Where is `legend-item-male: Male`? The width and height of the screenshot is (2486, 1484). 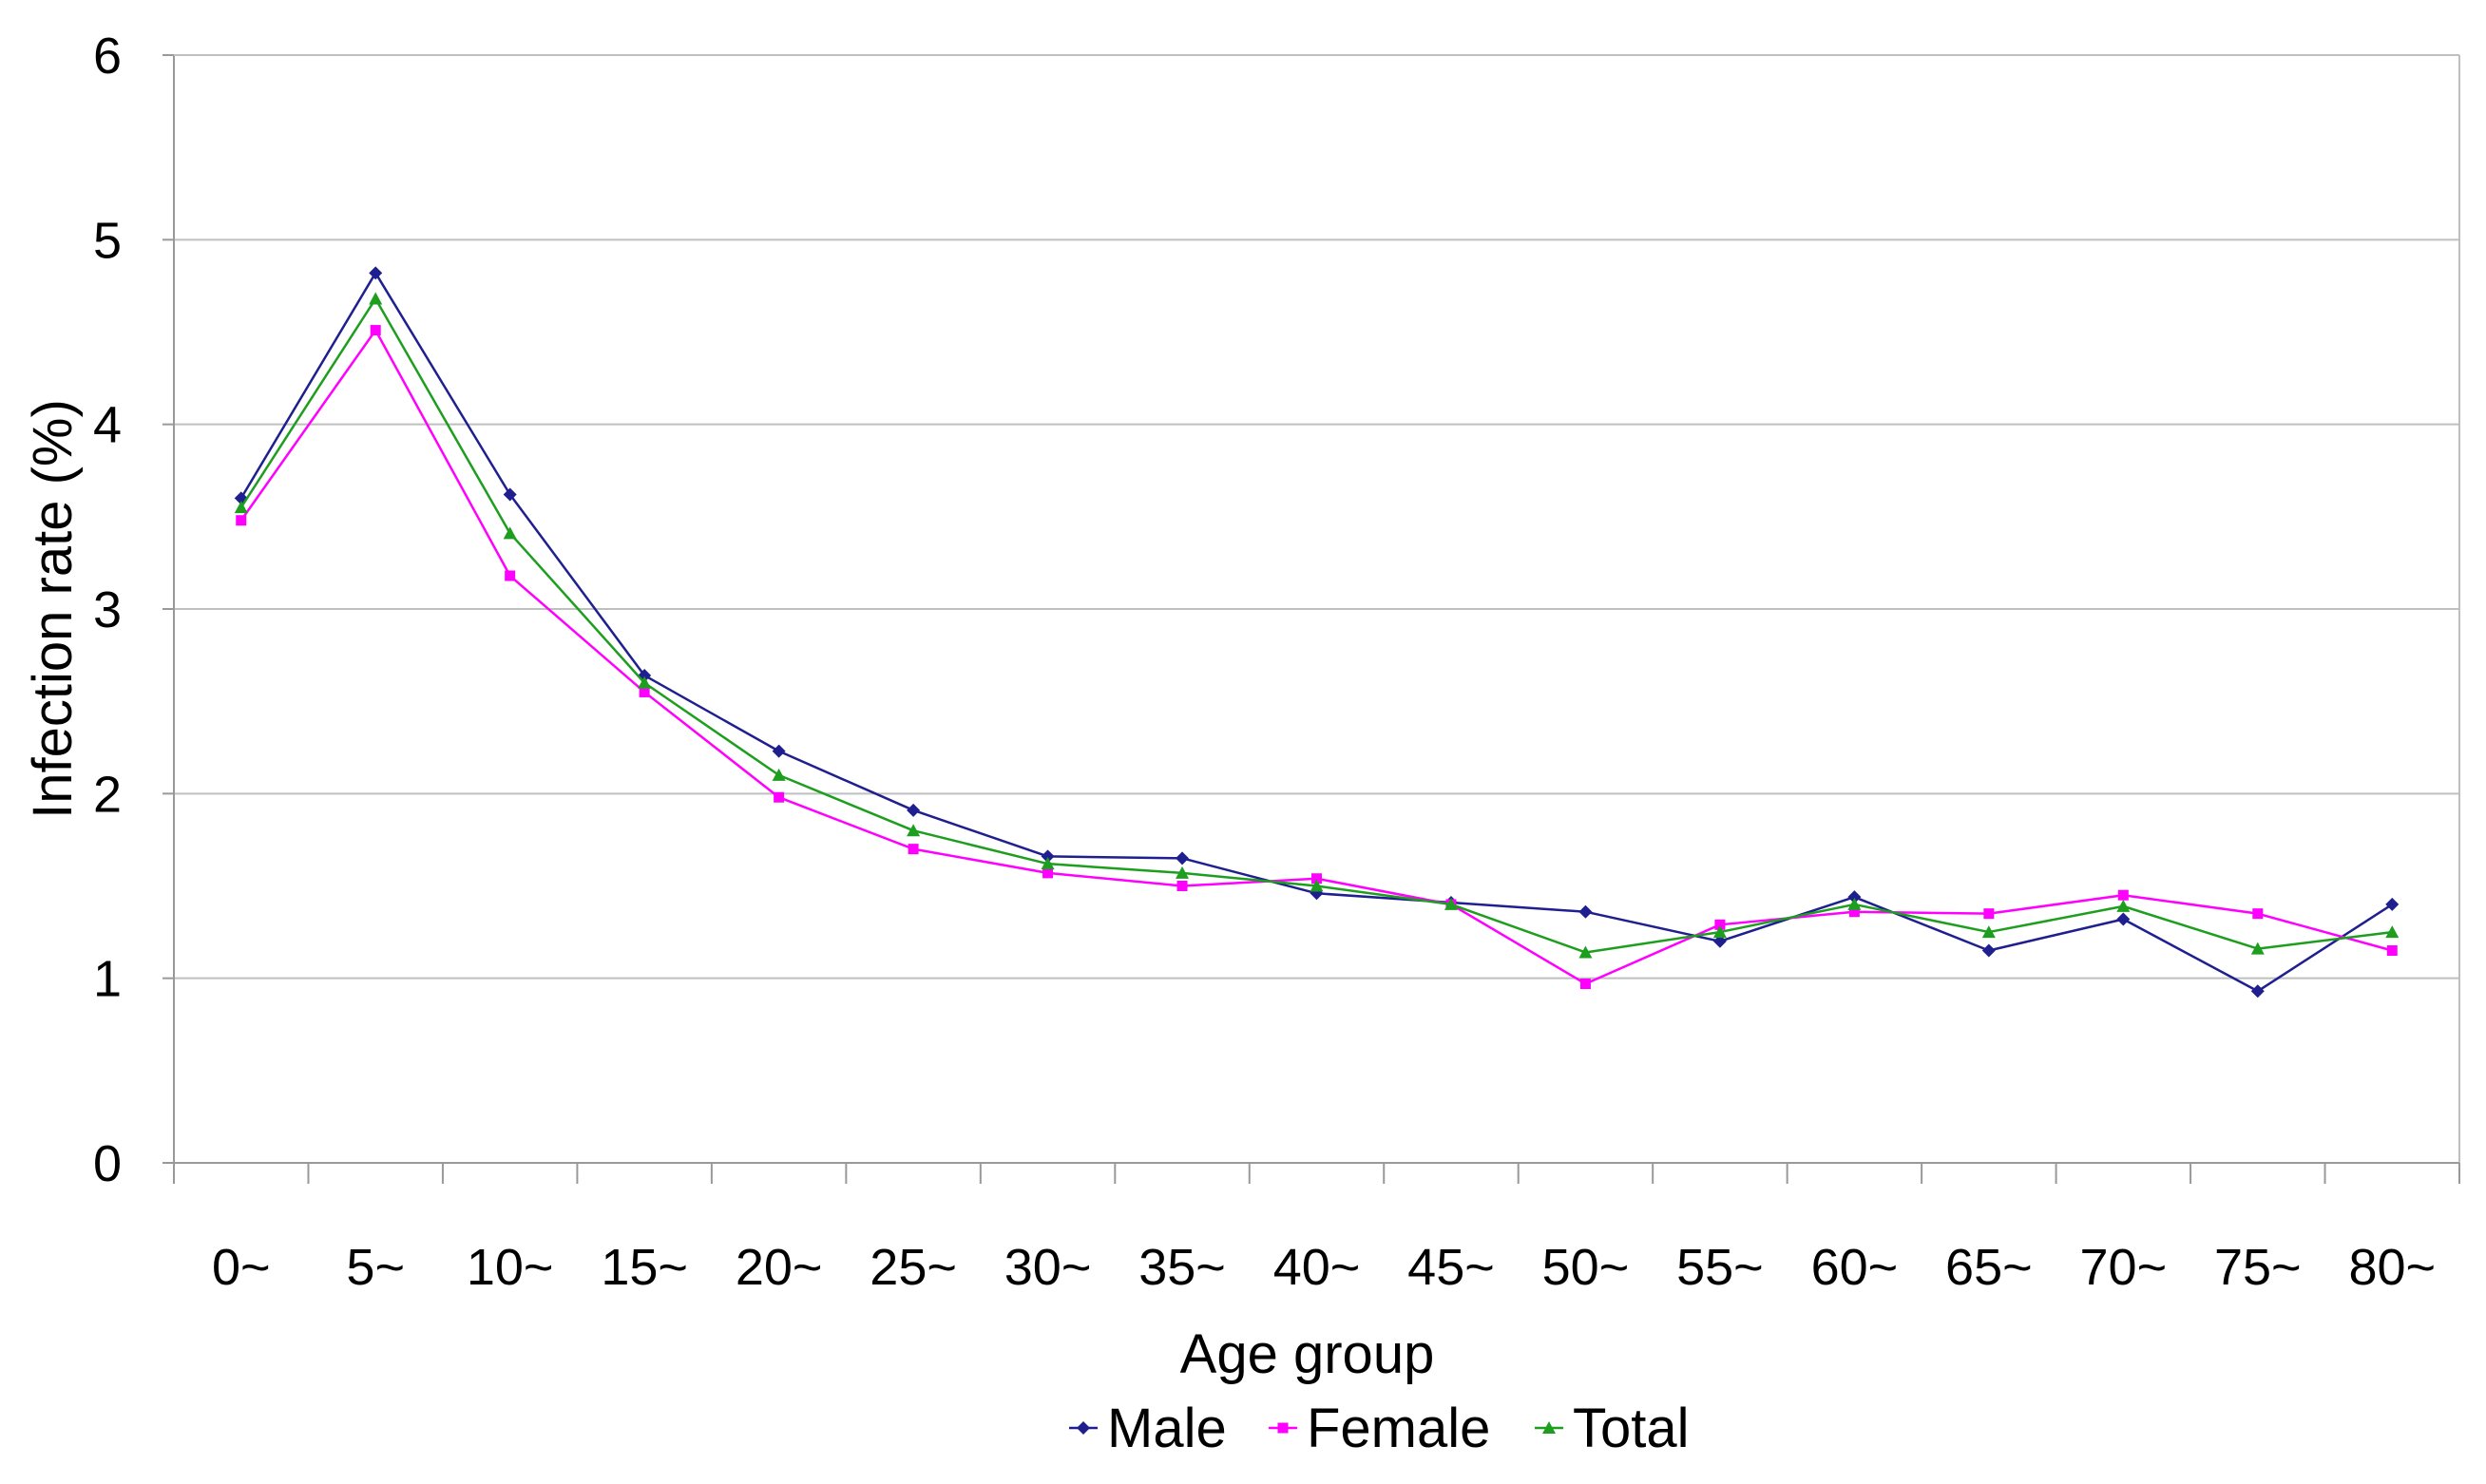
legend-item-male: Male is located at coordinates (1148, 1428).